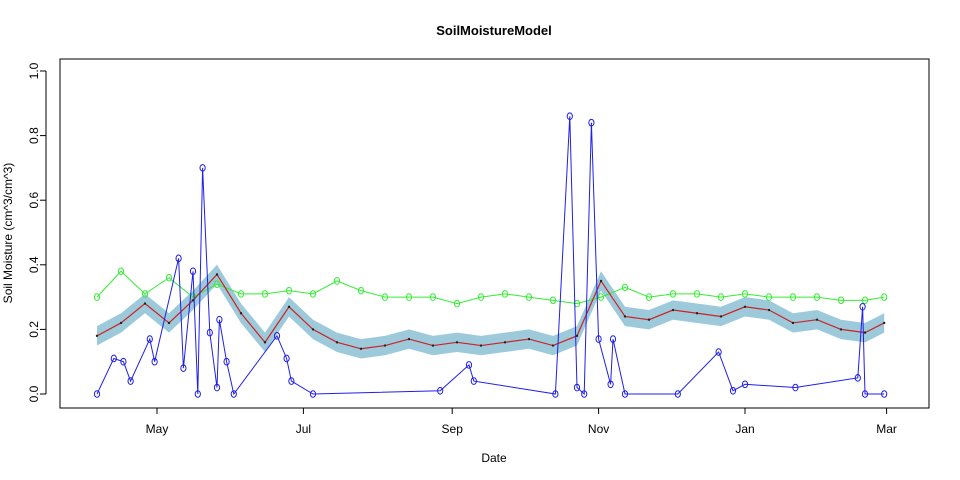 The height and width of the screenshot is (480, 960). Describe the element at coordinates (598, 429) in the screenshot. I see `x-tick-label: Nov` at that location.